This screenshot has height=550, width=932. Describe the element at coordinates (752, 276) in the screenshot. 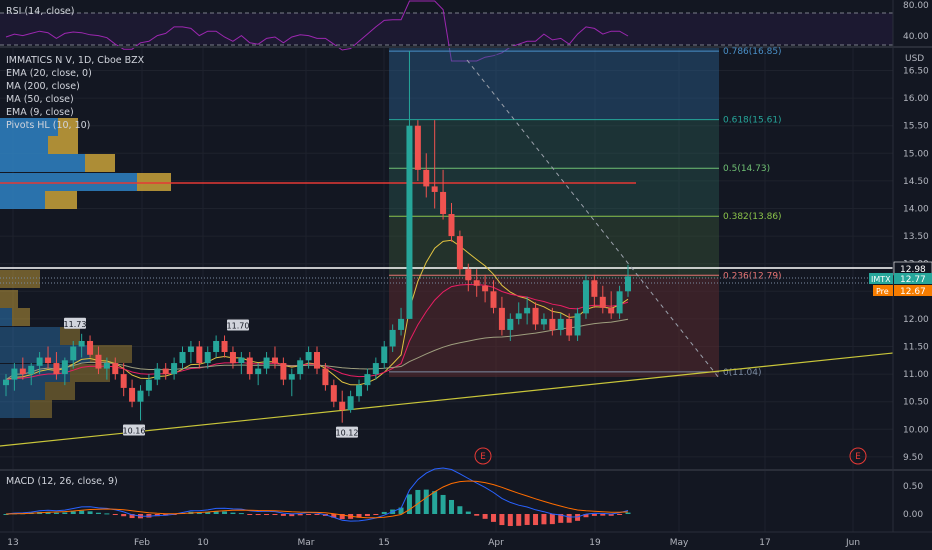

I see `fib-level-label: 0.236(12.79)` at that location.